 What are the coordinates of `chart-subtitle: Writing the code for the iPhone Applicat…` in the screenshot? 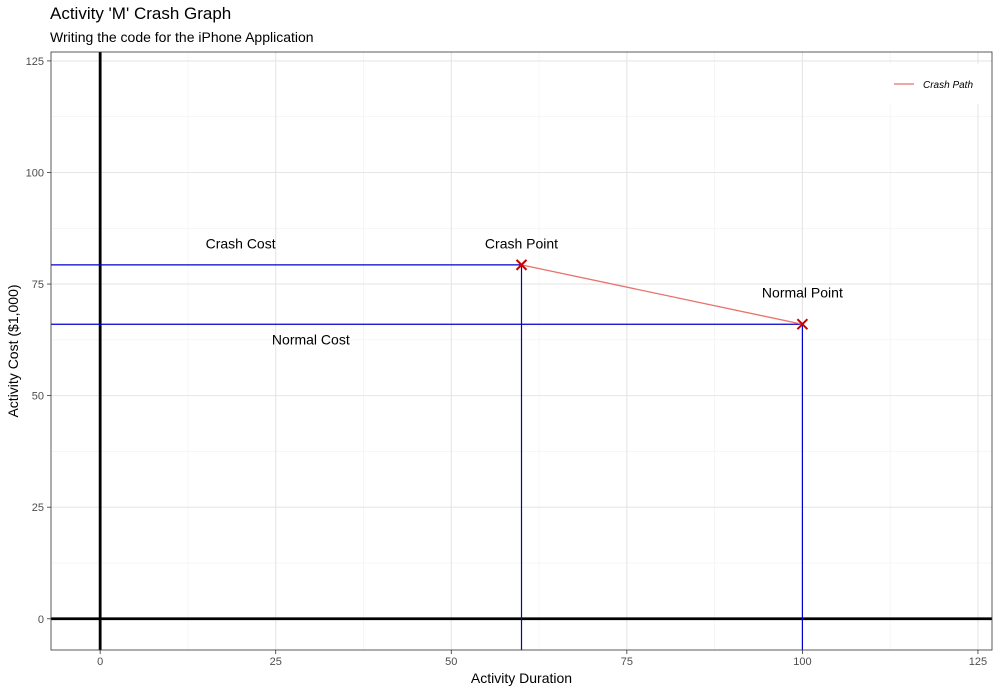 It's located at (182, 37).